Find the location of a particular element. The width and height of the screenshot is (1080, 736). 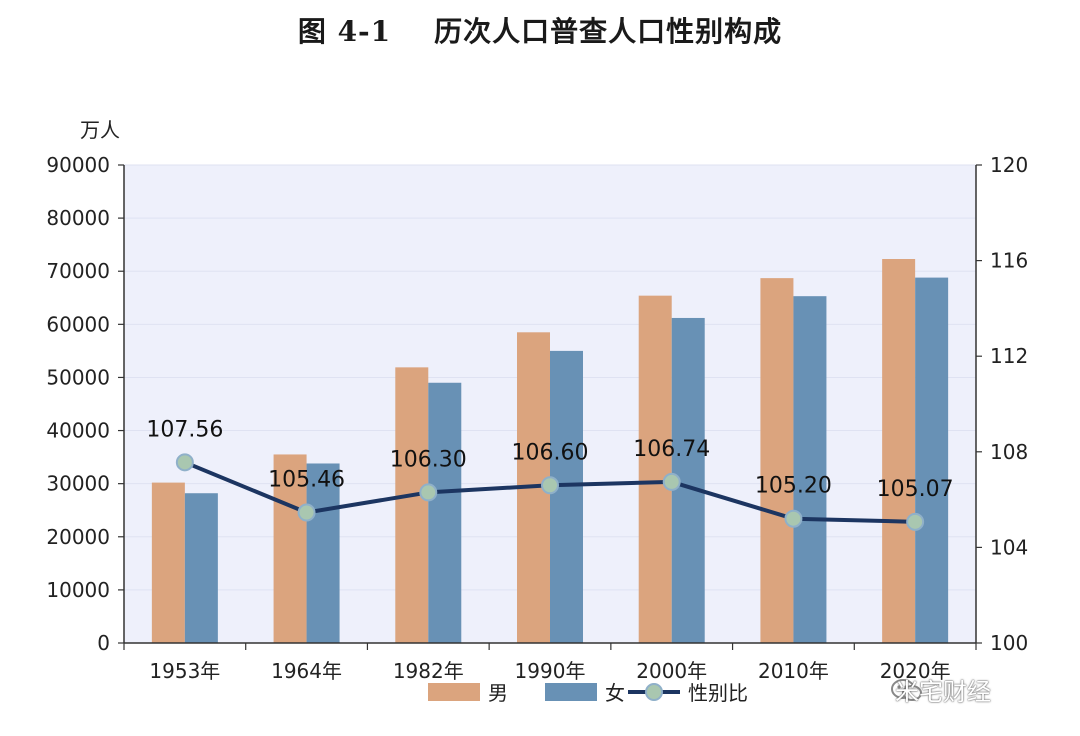

y2-tick-label: 116 is located at coordinates (1009, 261).